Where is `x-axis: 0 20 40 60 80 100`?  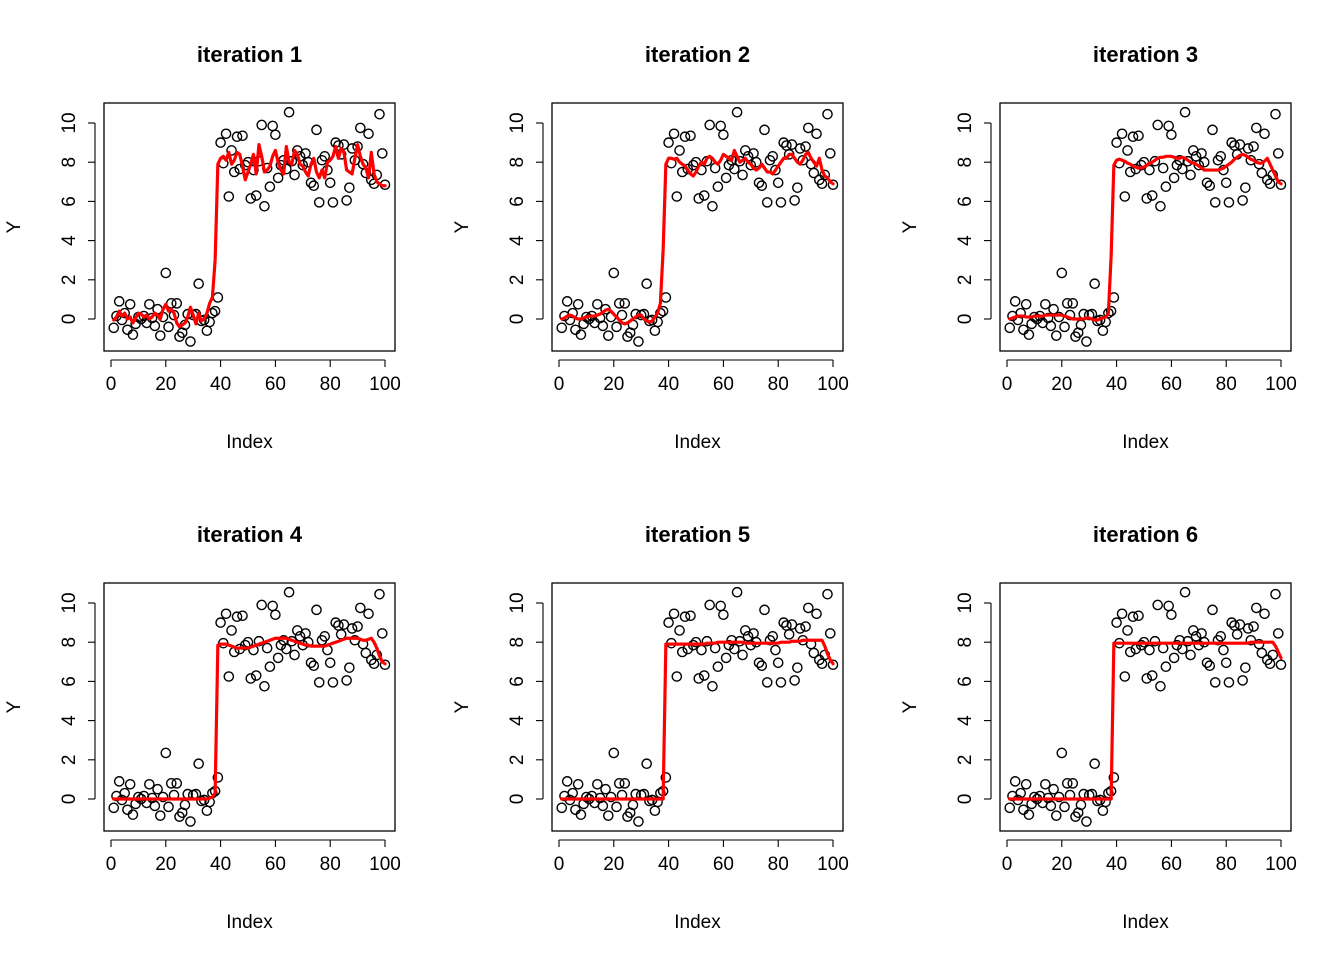 x-axis: 0 20 40 60 80 100 is located at coordinates (701, 377).